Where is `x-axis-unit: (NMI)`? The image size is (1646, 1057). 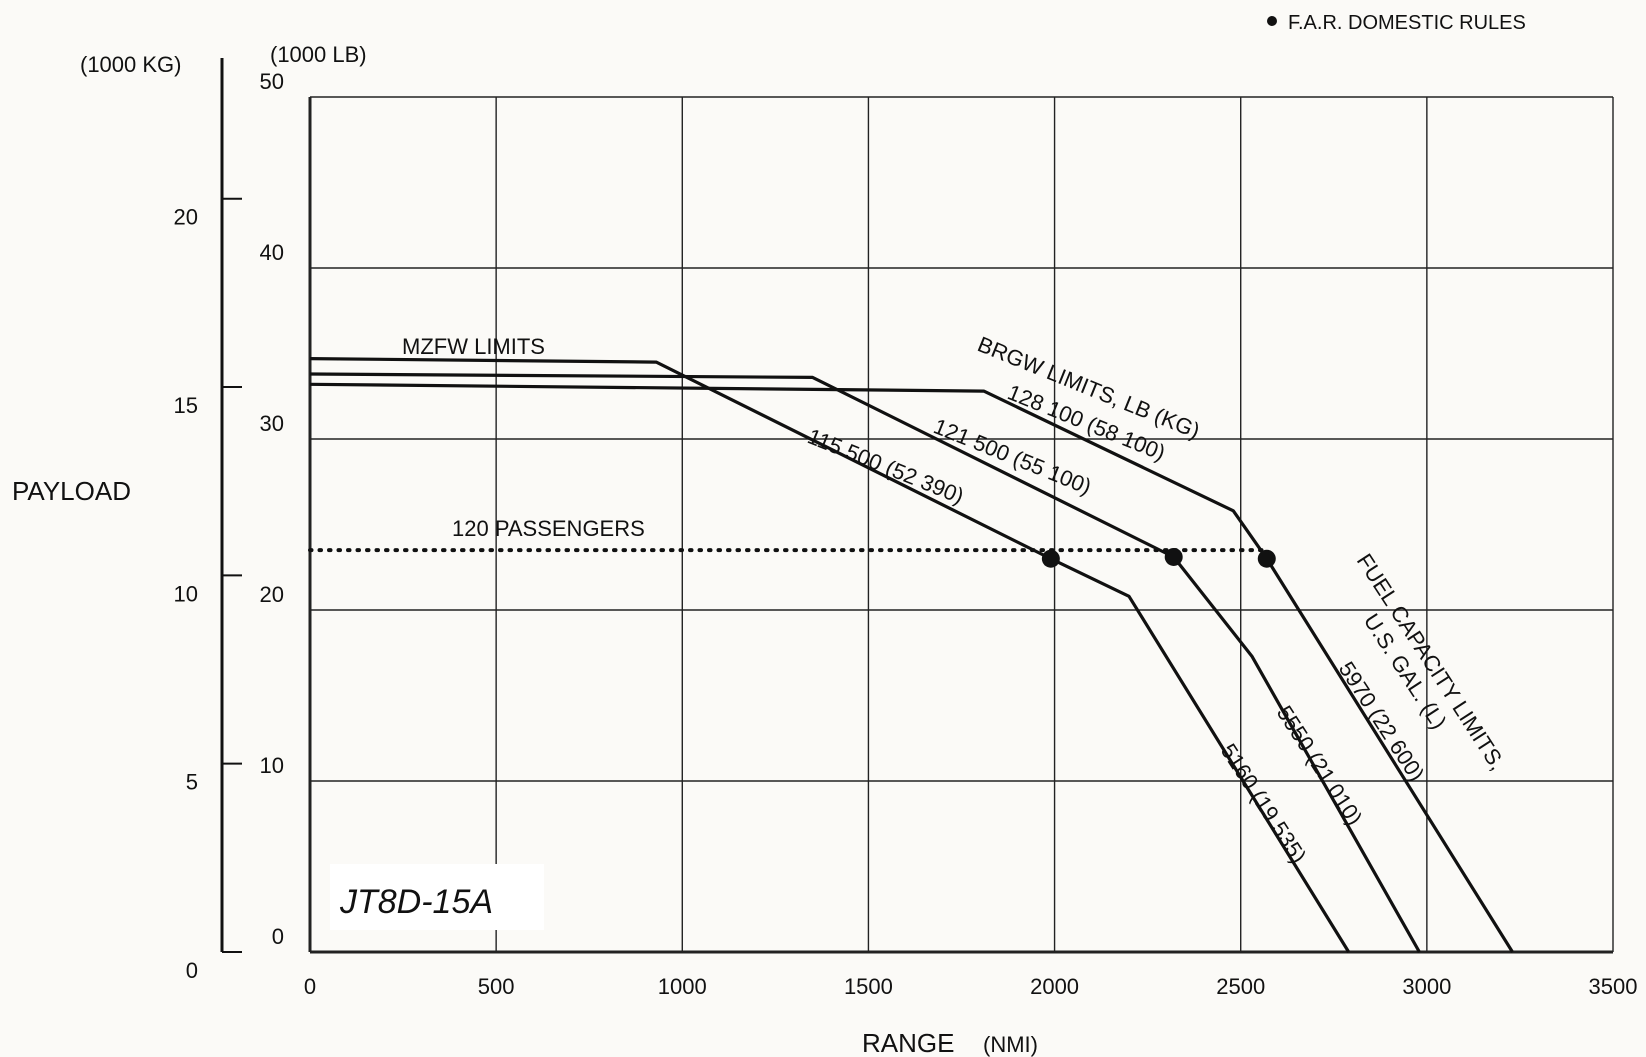 x-axis-unit: (NMI) is located at coordinates (1010, 1044).